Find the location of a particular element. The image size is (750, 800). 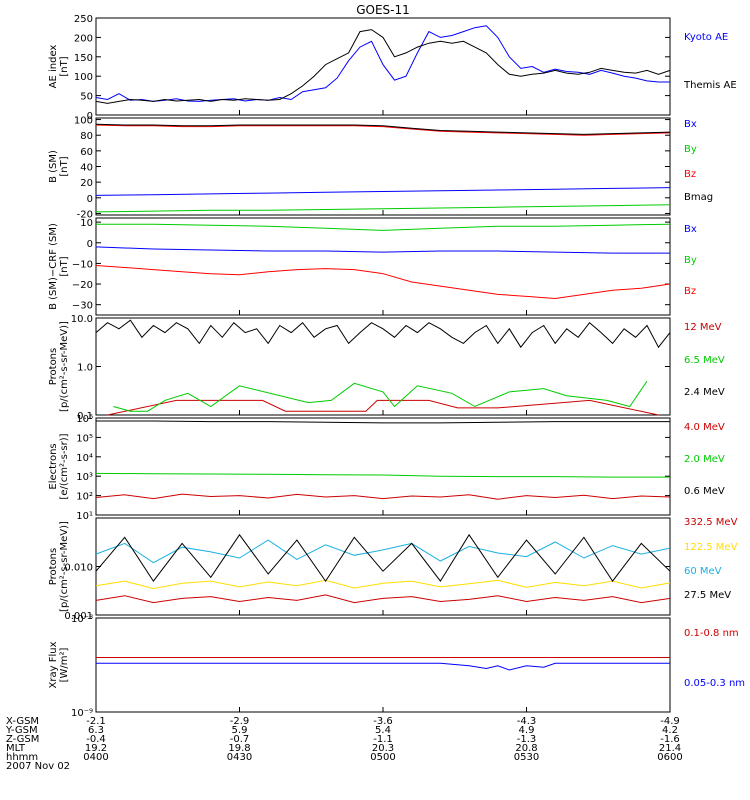

legend-entry: Themis AE is located at coordinates (710, 85).